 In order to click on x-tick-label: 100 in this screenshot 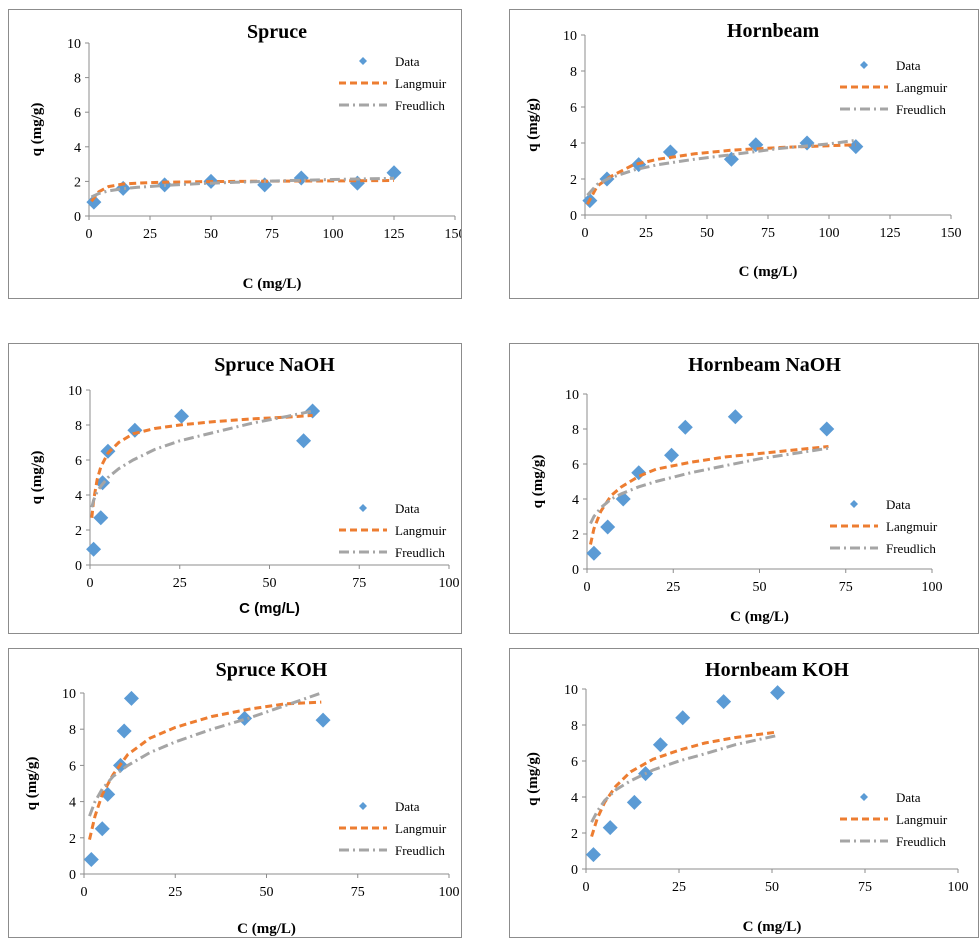, I will do `click(449, 892)`.